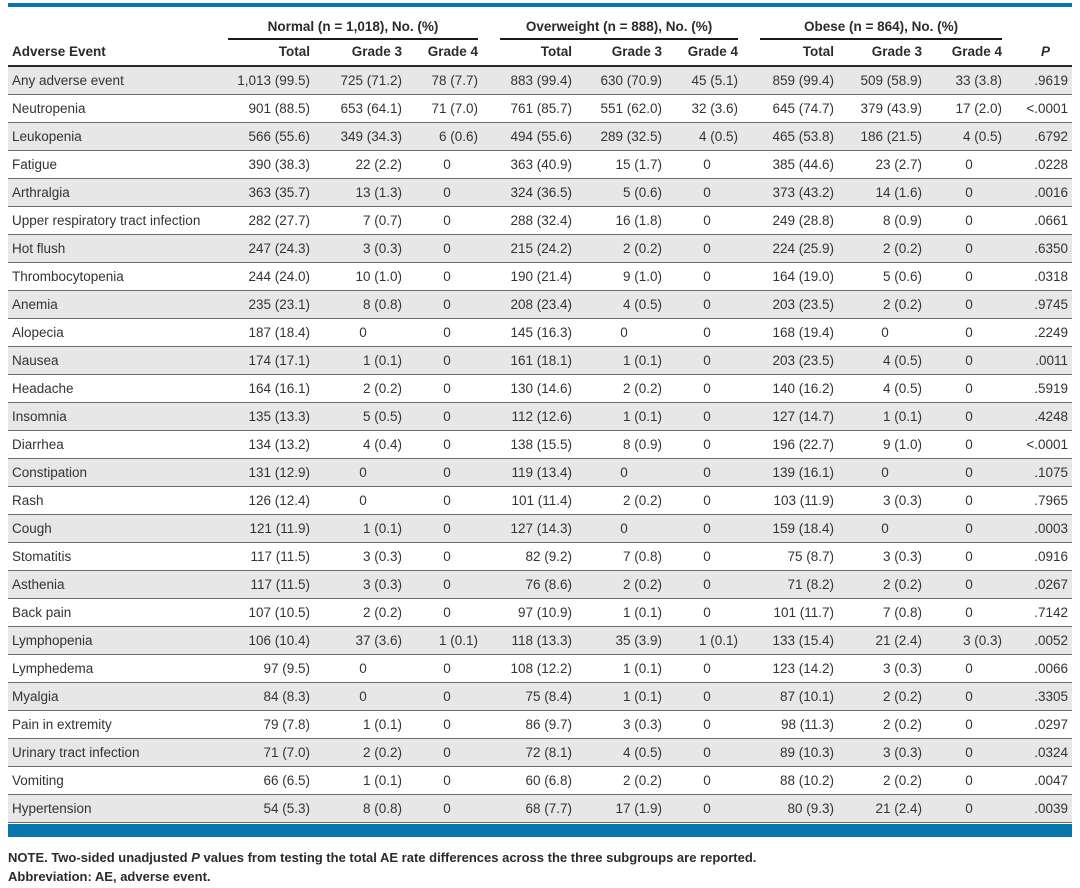 This screenshot has width=1080, height=888. I want to click on event-name: Leukopenia, so click(114, 136).